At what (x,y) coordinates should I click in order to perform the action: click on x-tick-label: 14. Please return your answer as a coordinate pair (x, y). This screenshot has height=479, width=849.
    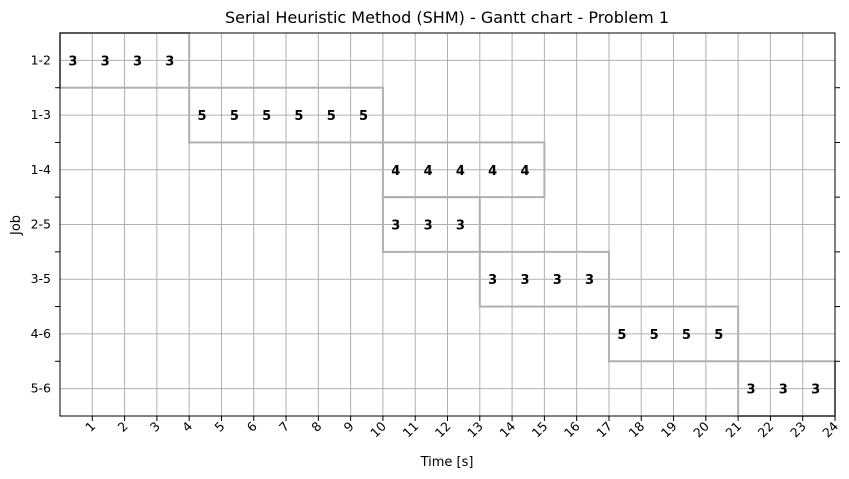
    Looking at the image, I should click on (507, 429).